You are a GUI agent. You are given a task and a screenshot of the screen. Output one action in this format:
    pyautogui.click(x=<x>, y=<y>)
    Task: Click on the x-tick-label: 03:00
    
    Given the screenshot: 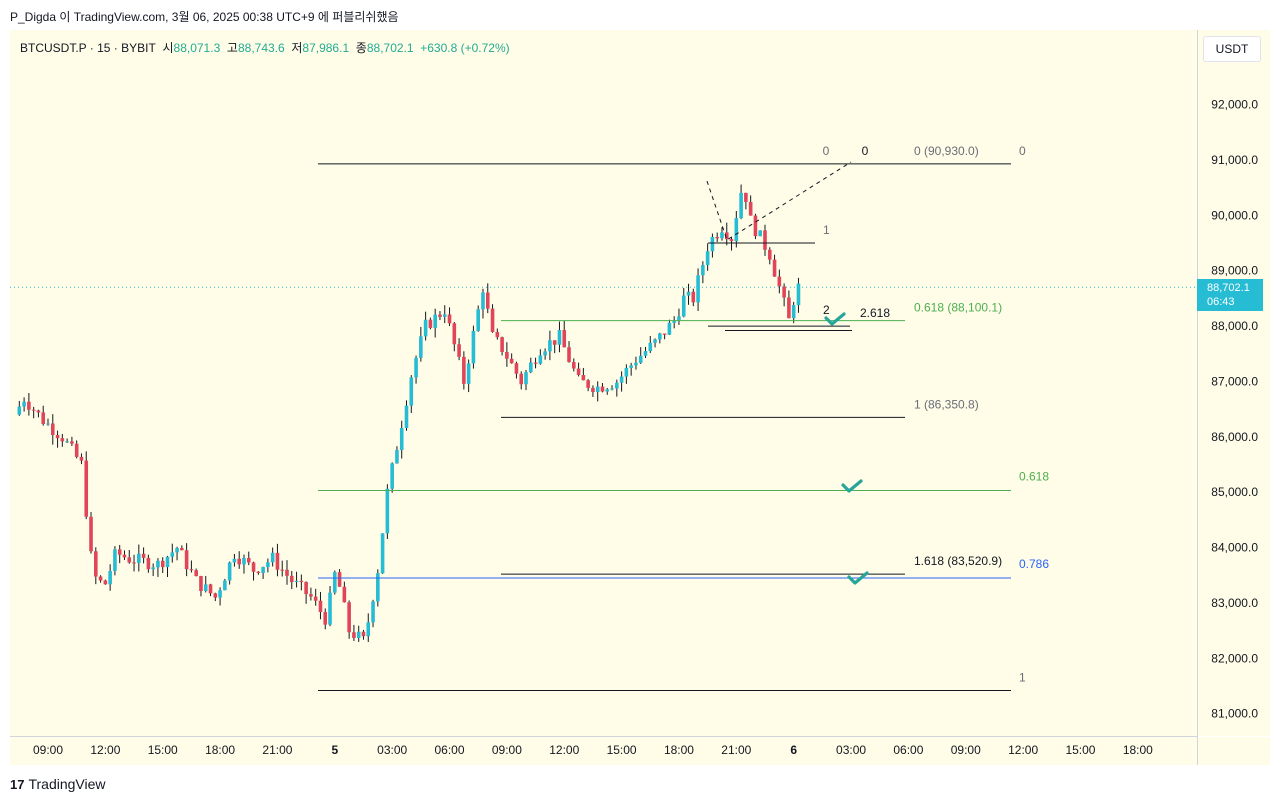 What is the action you would take?
    pyautogui.click(x=851, y=750)
    